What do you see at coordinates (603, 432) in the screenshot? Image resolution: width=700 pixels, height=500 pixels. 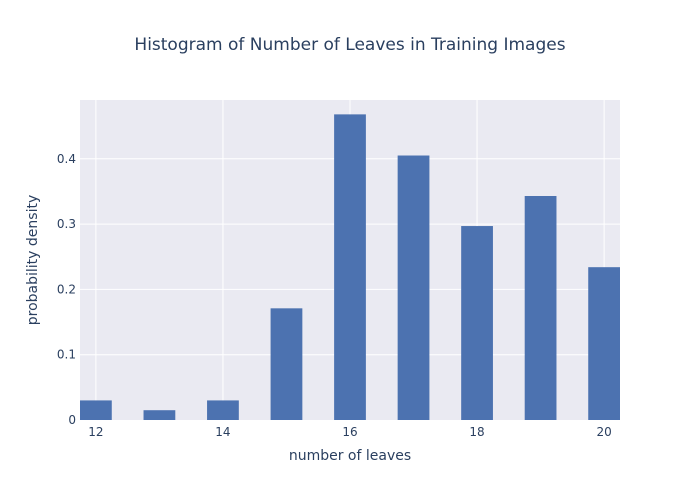 I see `x-tick-label: 20` at bounding box center [603, 432].